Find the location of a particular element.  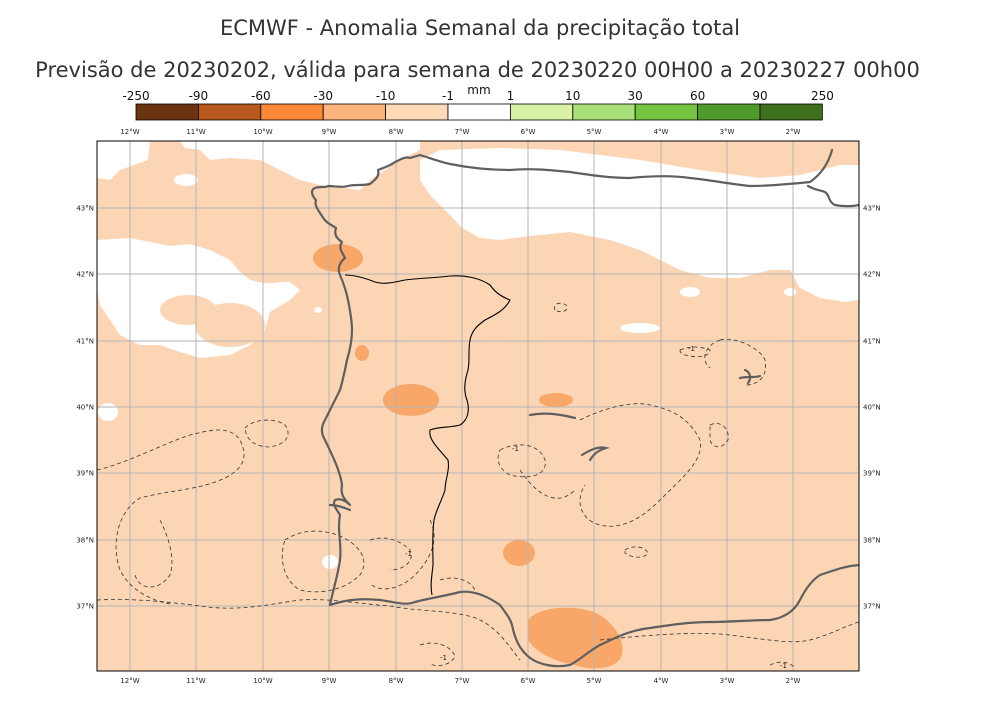

political-borders is located at coordinates (427, 435).